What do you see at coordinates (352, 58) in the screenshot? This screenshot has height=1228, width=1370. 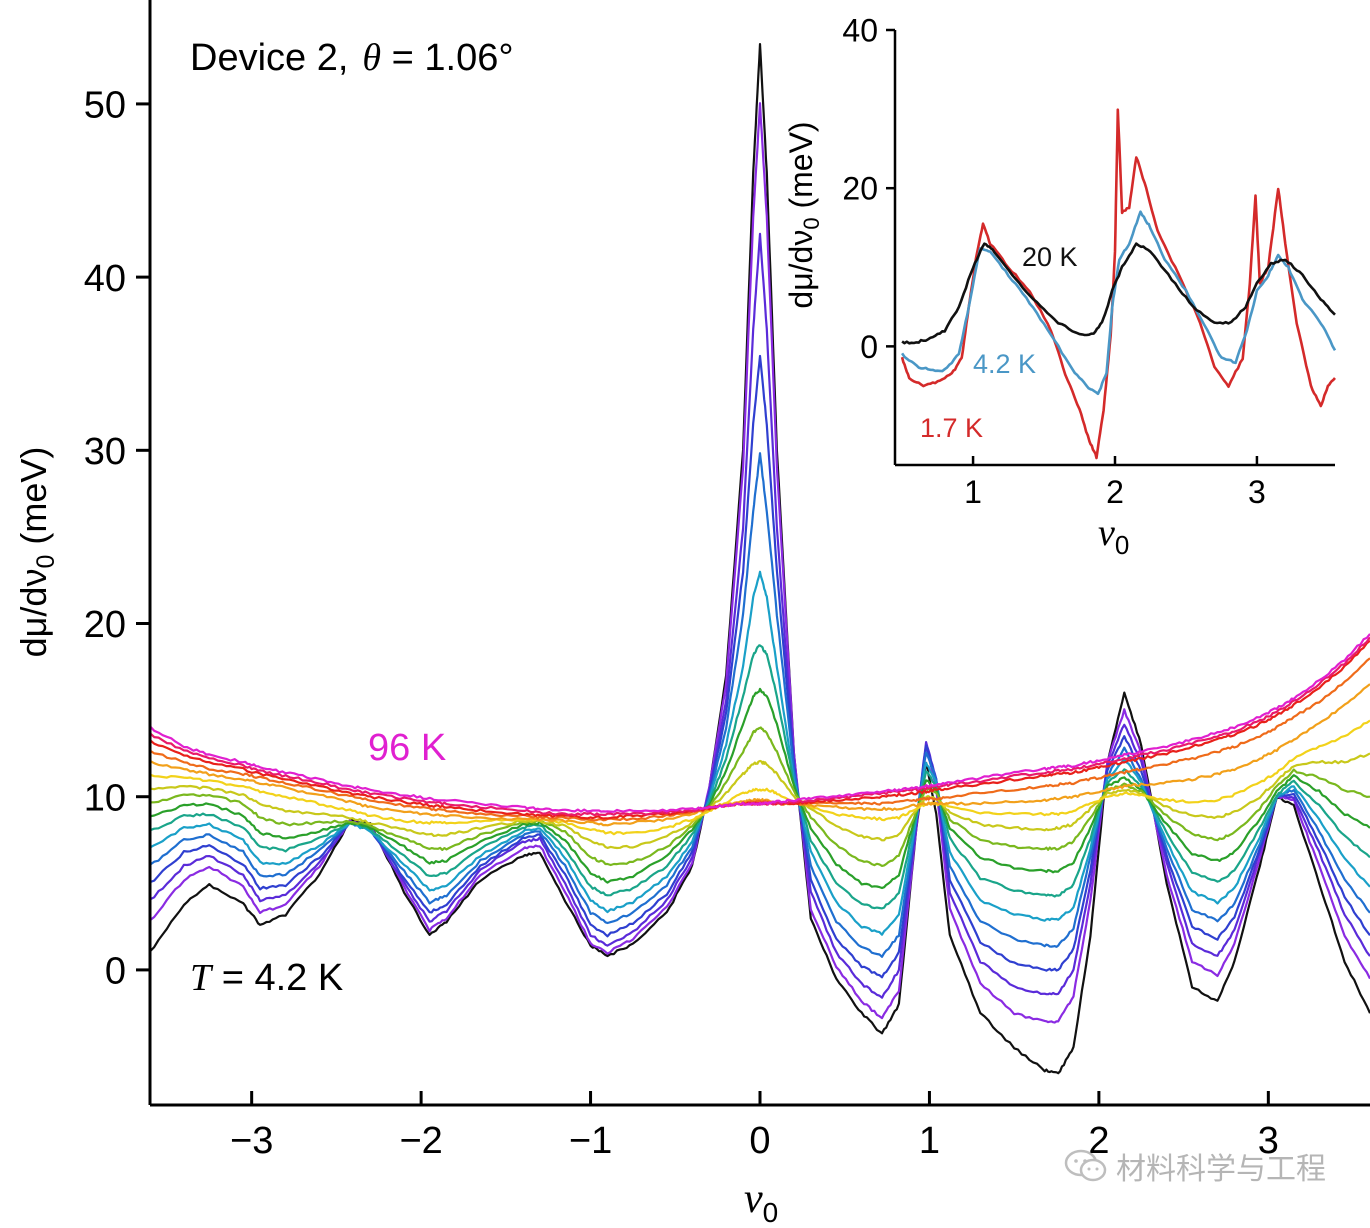 I see `main-annotation-device: Device 2, θ = 1.06°` at bounding box center [352, 58].